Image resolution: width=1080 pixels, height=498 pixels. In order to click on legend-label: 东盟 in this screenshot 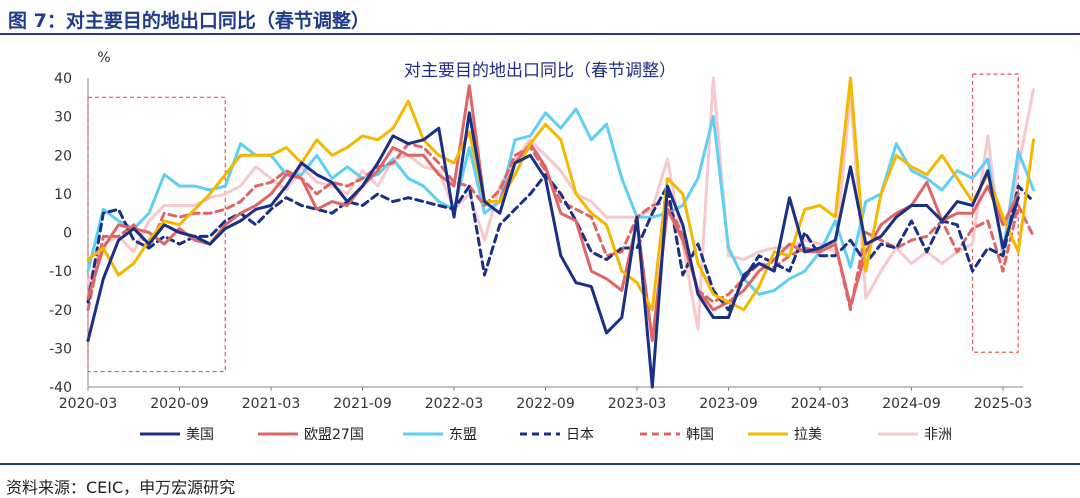, I will do `click(463, 435)`.